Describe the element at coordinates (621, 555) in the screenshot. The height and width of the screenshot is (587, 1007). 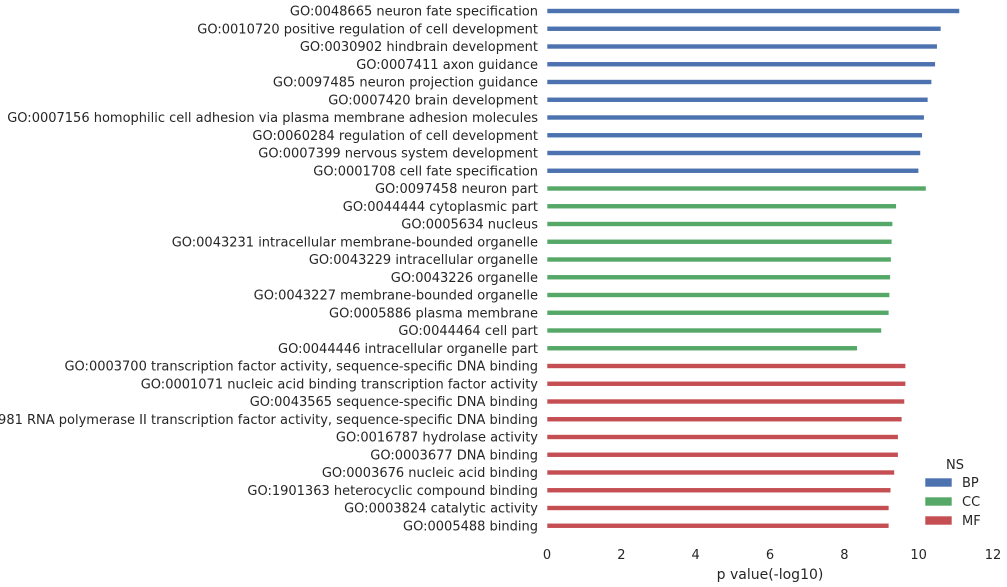
I see `x-tick-label: 2` at that location.